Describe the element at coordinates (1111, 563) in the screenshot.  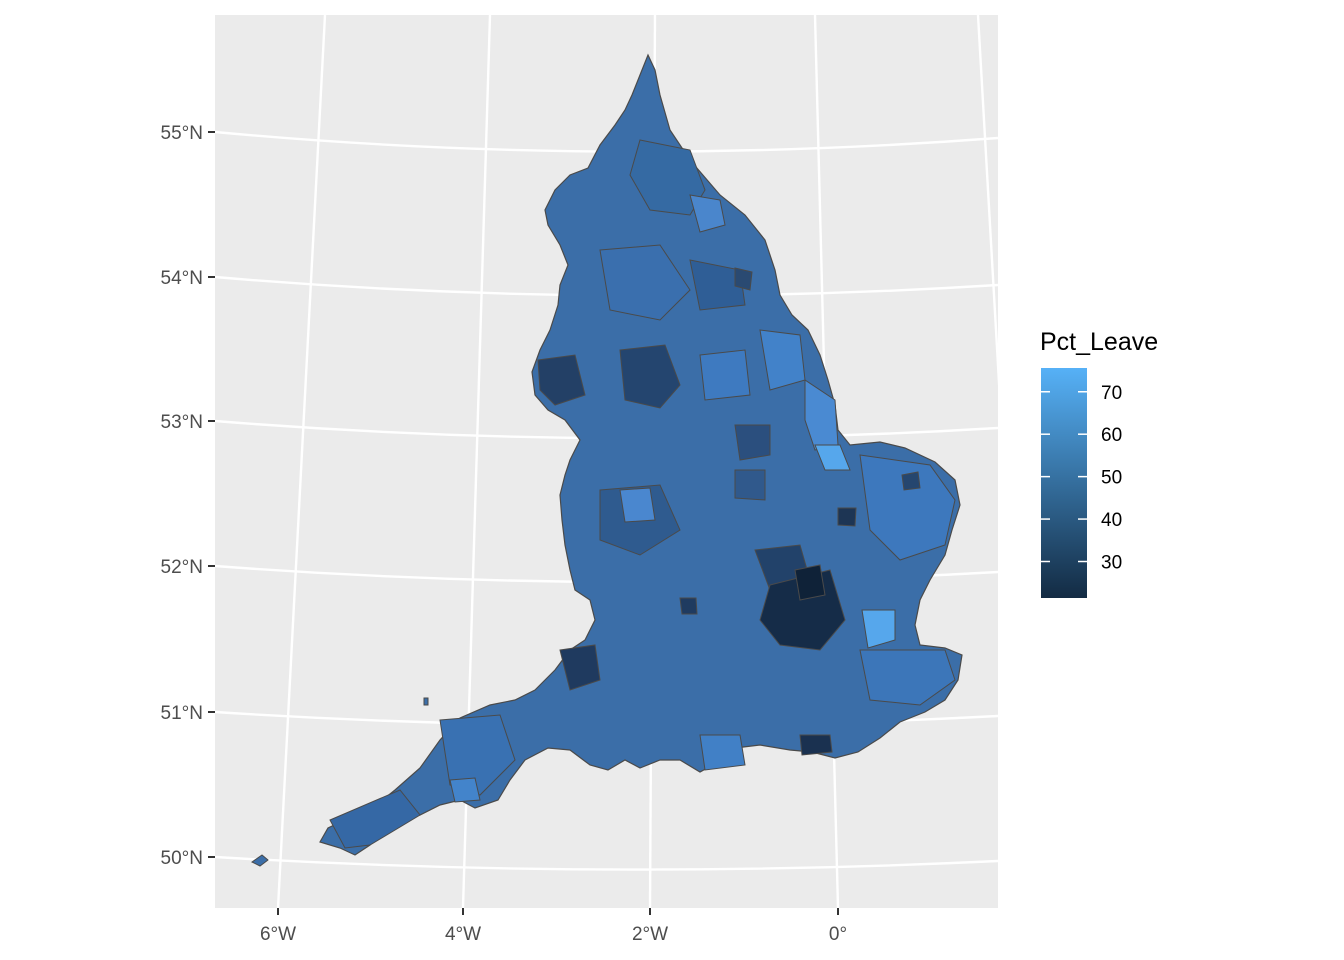
I see `legend-tick-label: 30` at that location.